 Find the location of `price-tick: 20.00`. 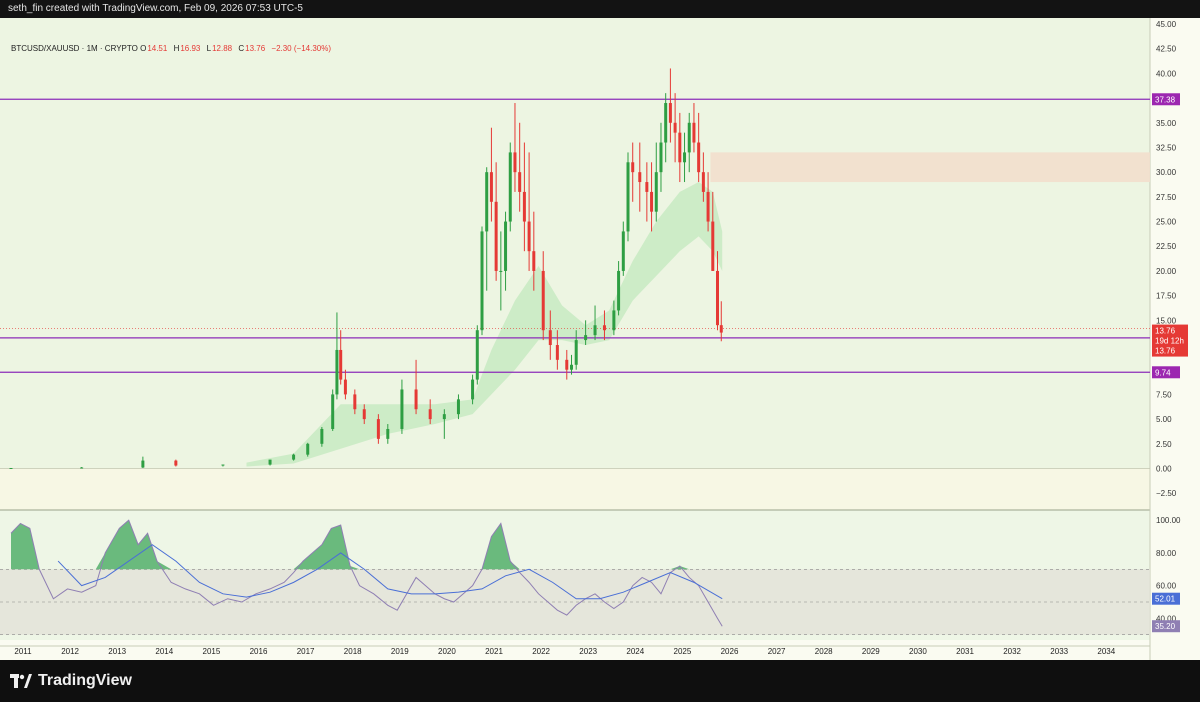

price-tick: 20.00 is located at coordinates (1166, 271).